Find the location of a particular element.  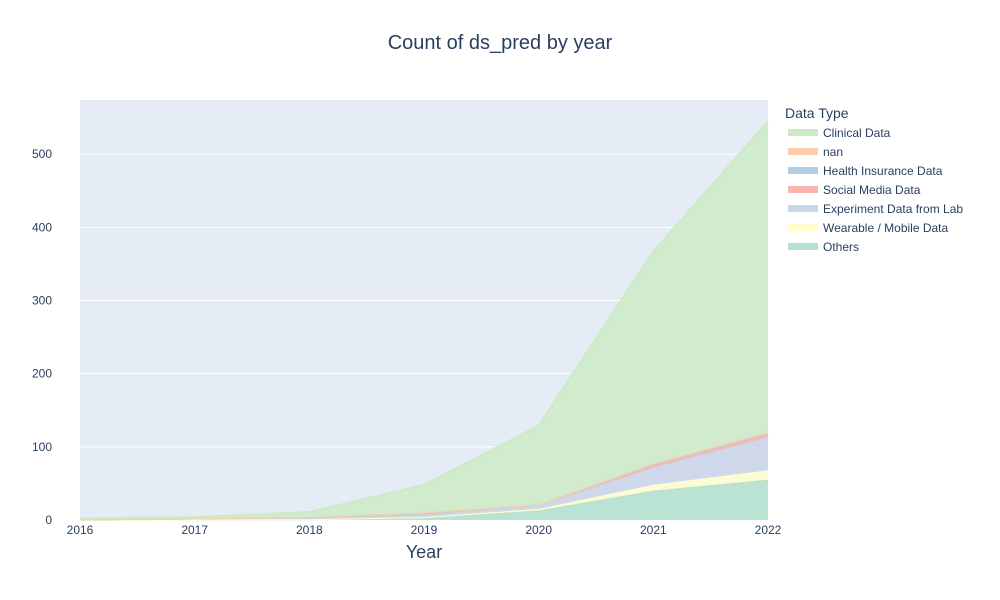

x-axis-title: Year is located at coordinates (424, 552).